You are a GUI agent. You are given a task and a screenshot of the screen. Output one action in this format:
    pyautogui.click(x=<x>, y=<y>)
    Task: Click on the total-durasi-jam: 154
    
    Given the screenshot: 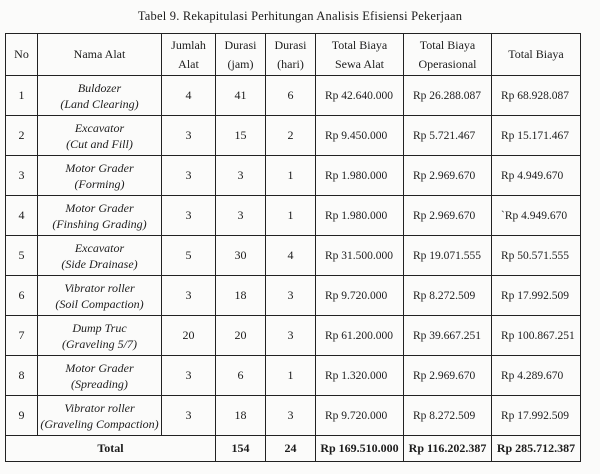 What is the action you would take?
    pyautogui.click(x=240, y=448)
    